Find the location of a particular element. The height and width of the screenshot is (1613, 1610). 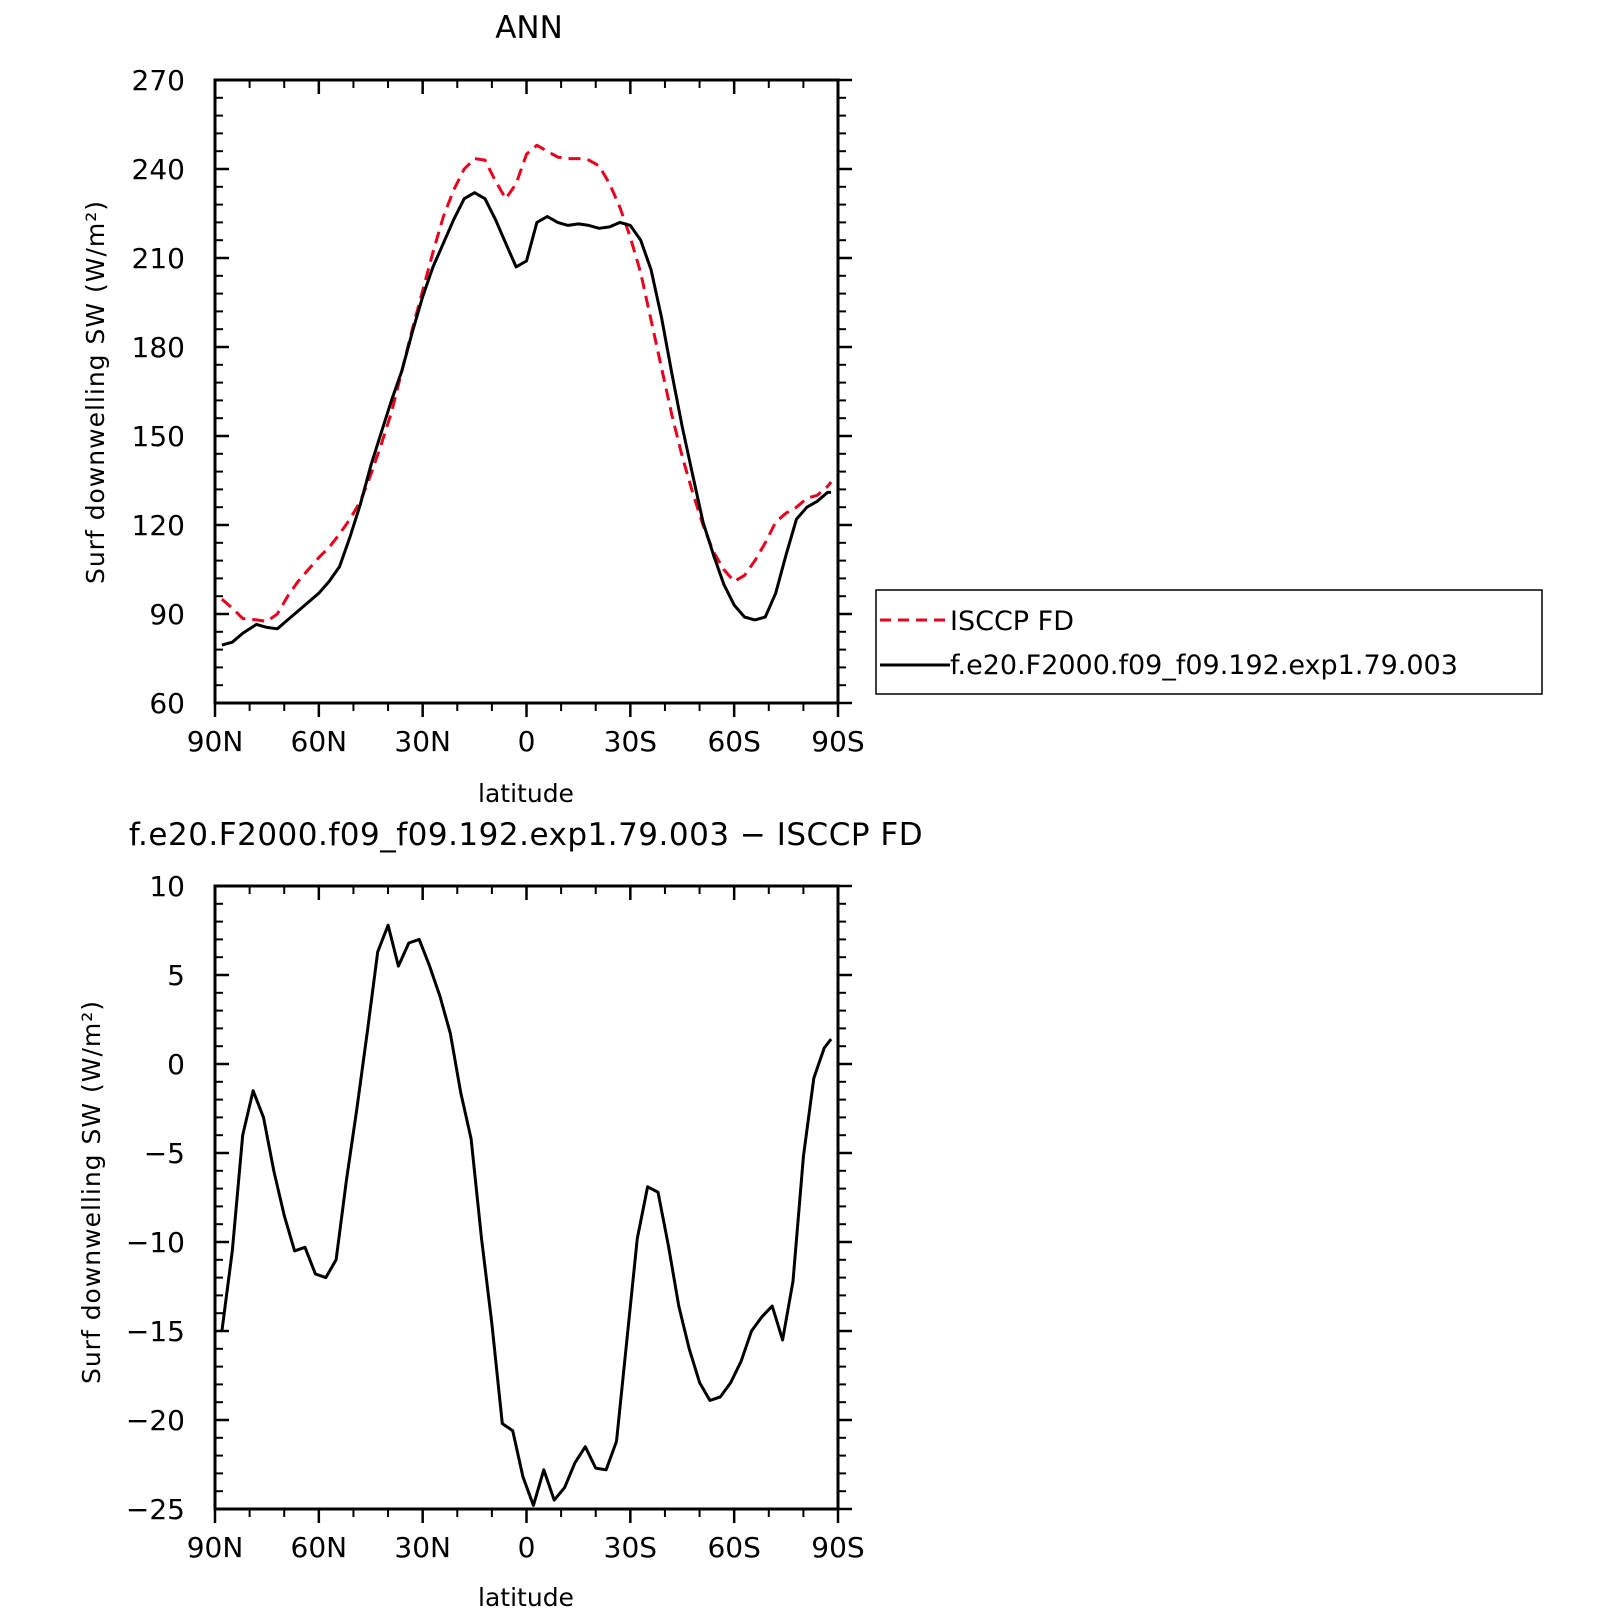

top-x-tick-label: 90S is located at coordinates (837, 741).